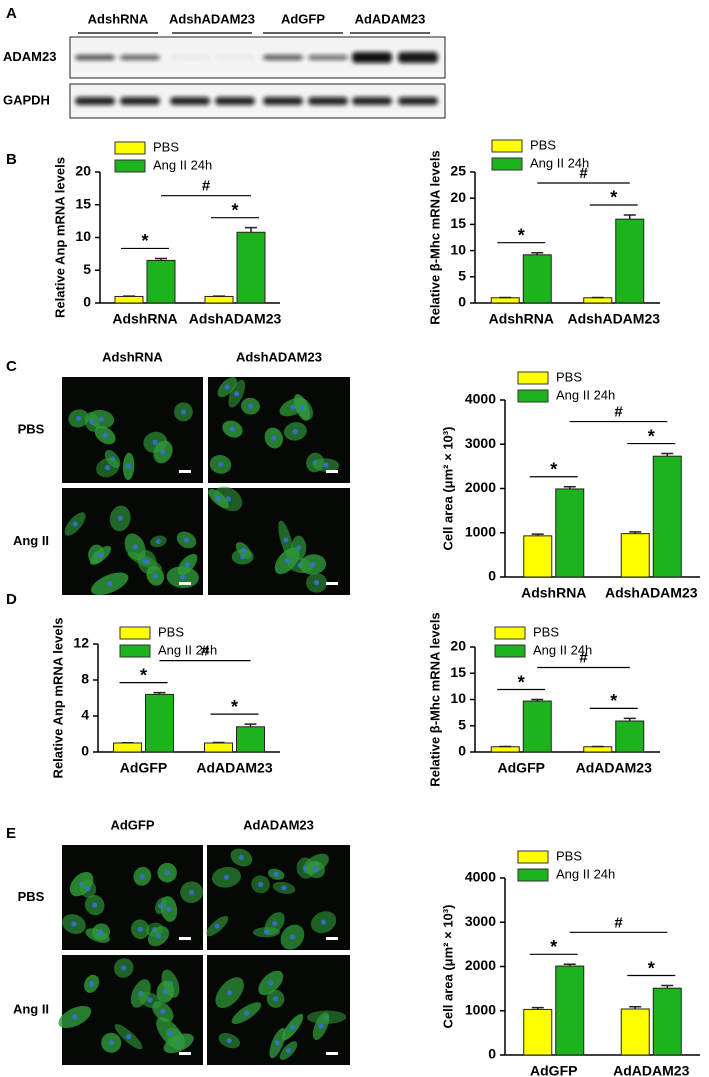 The image size is (709, 1077). Describe the element at coordinates (458, 171) in the screenshot. I see `y-tick-label: 25` at that location.